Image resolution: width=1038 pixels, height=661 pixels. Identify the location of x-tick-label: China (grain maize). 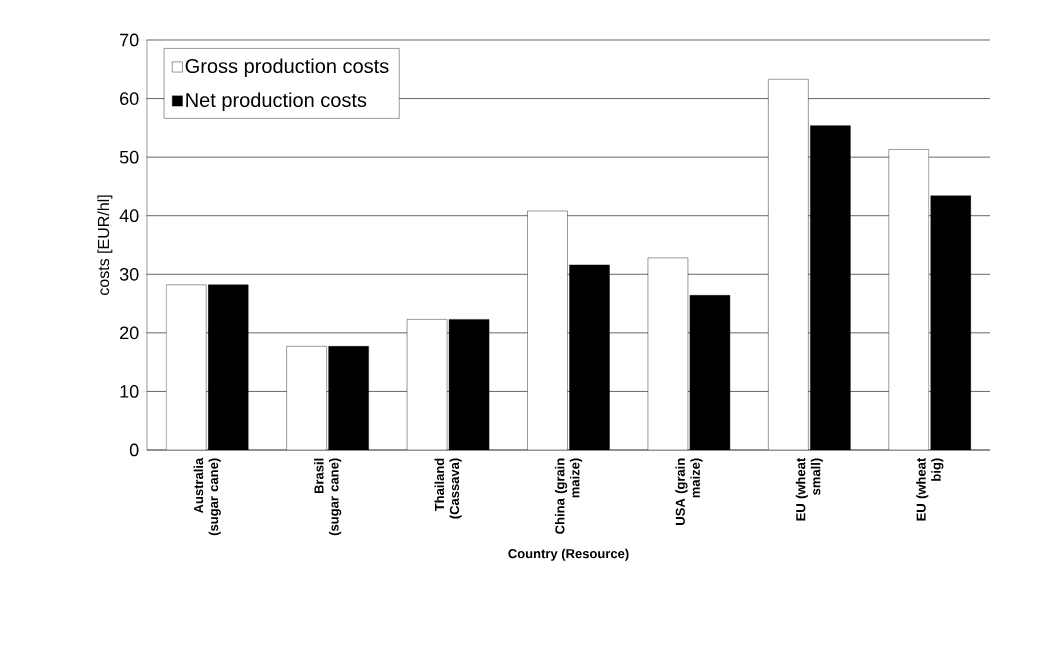
(568, 496).